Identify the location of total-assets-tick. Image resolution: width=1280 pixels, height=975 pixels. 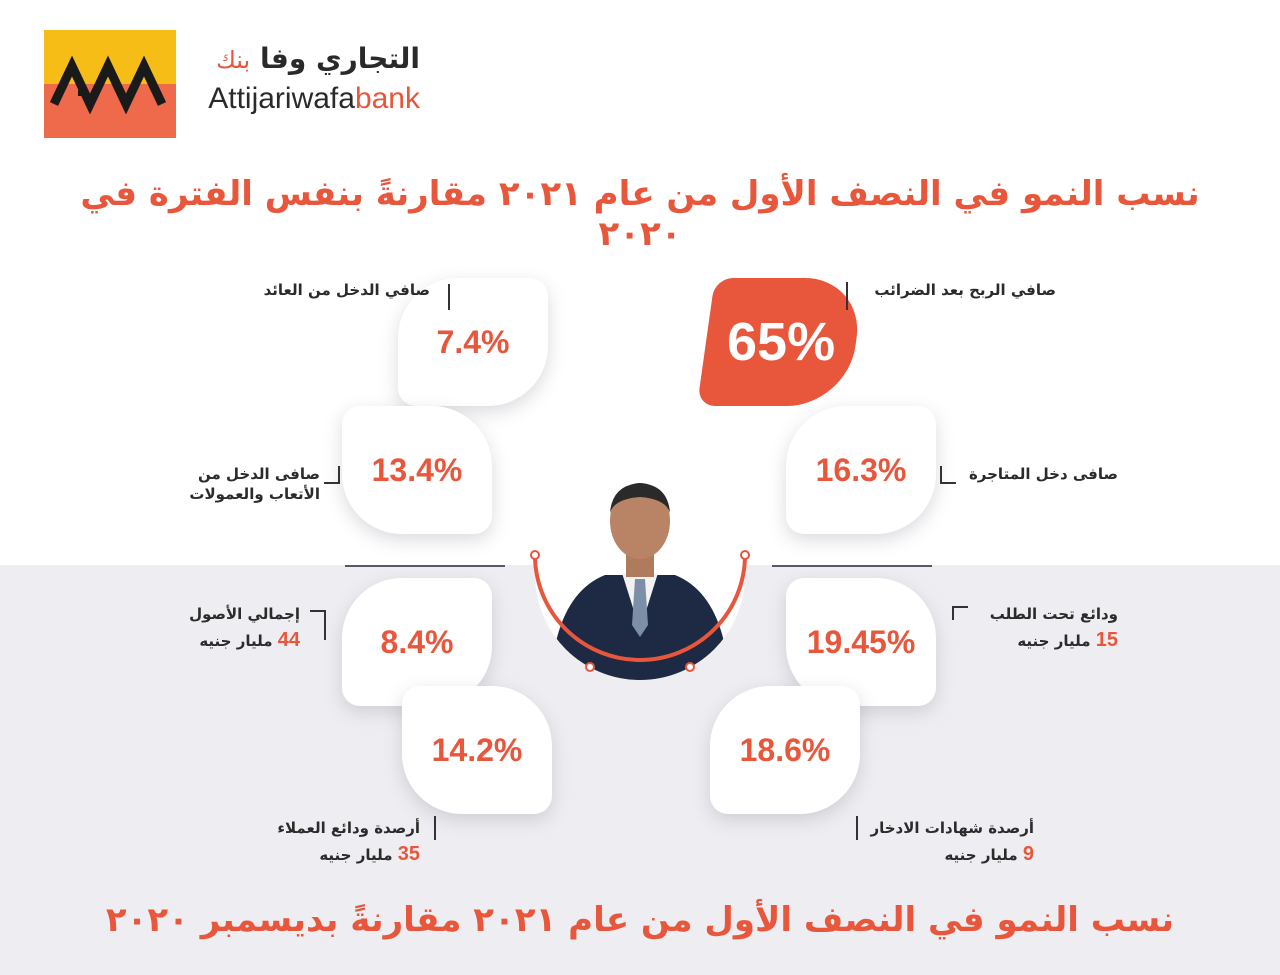
(318, 625).